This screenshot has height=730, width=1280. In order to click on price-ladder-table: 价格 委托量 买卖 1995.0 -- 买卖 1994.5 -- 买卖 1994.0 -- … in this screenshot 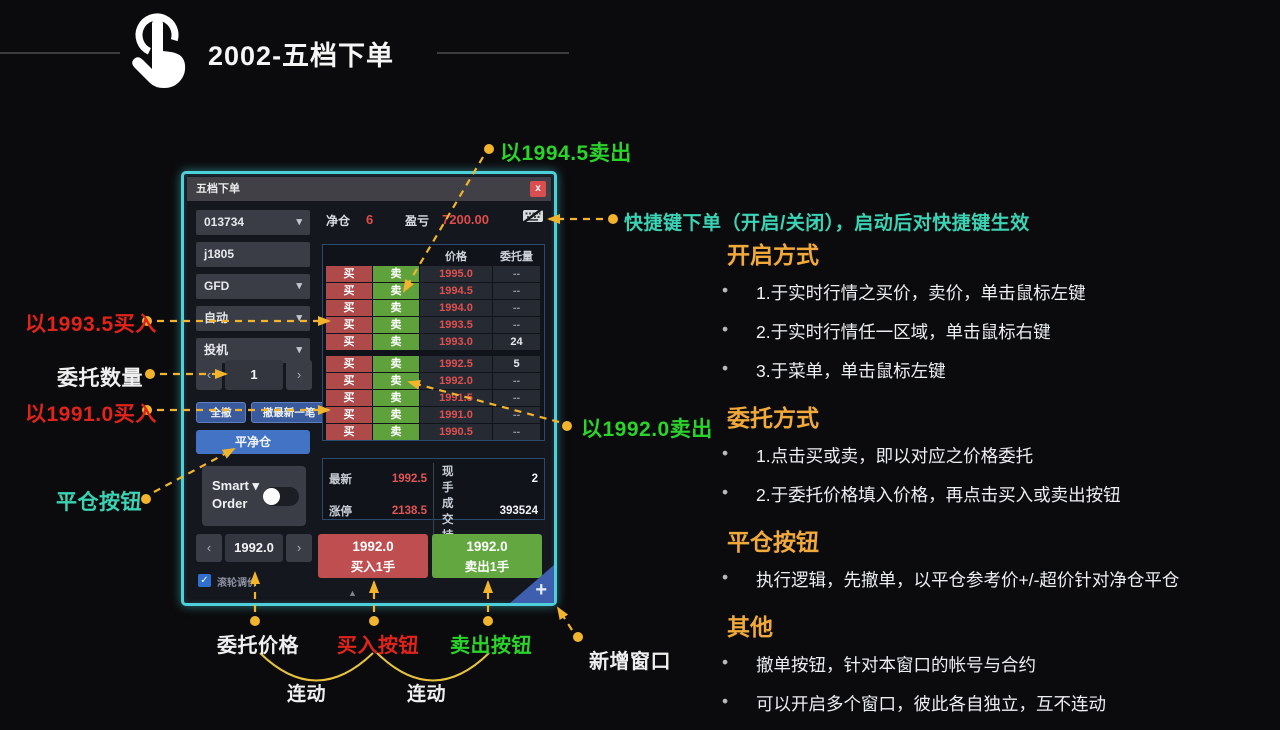, I will do `click(433, 342)`.